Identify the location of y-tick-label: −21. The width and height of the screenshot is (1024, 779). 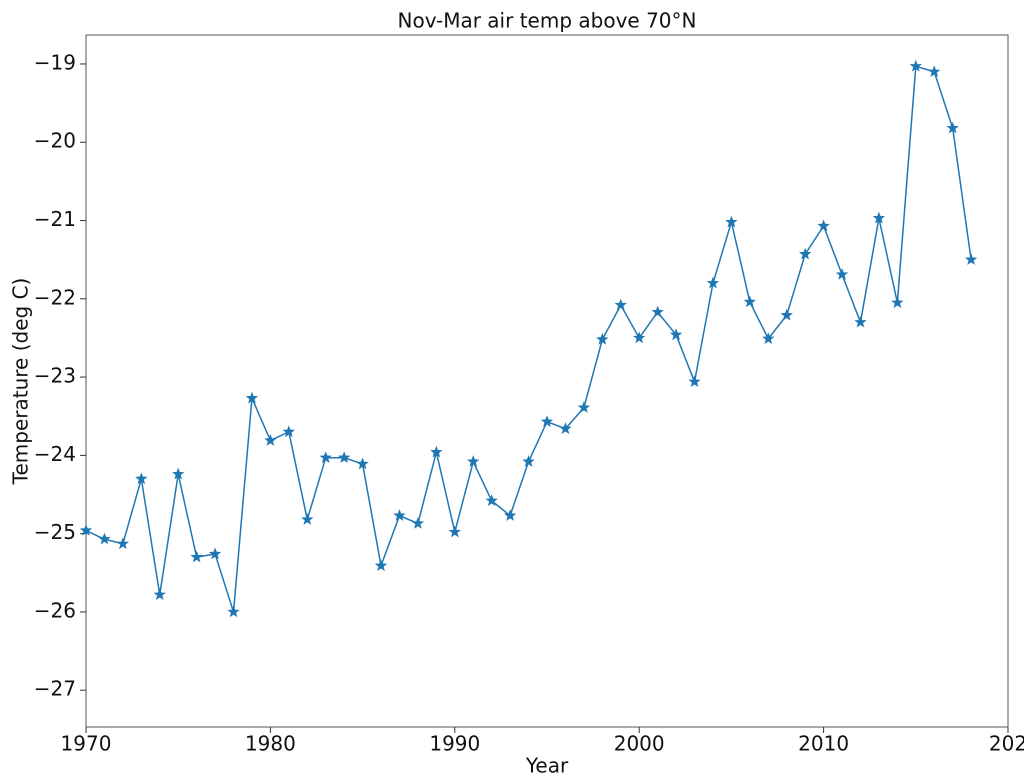
(55, 219).